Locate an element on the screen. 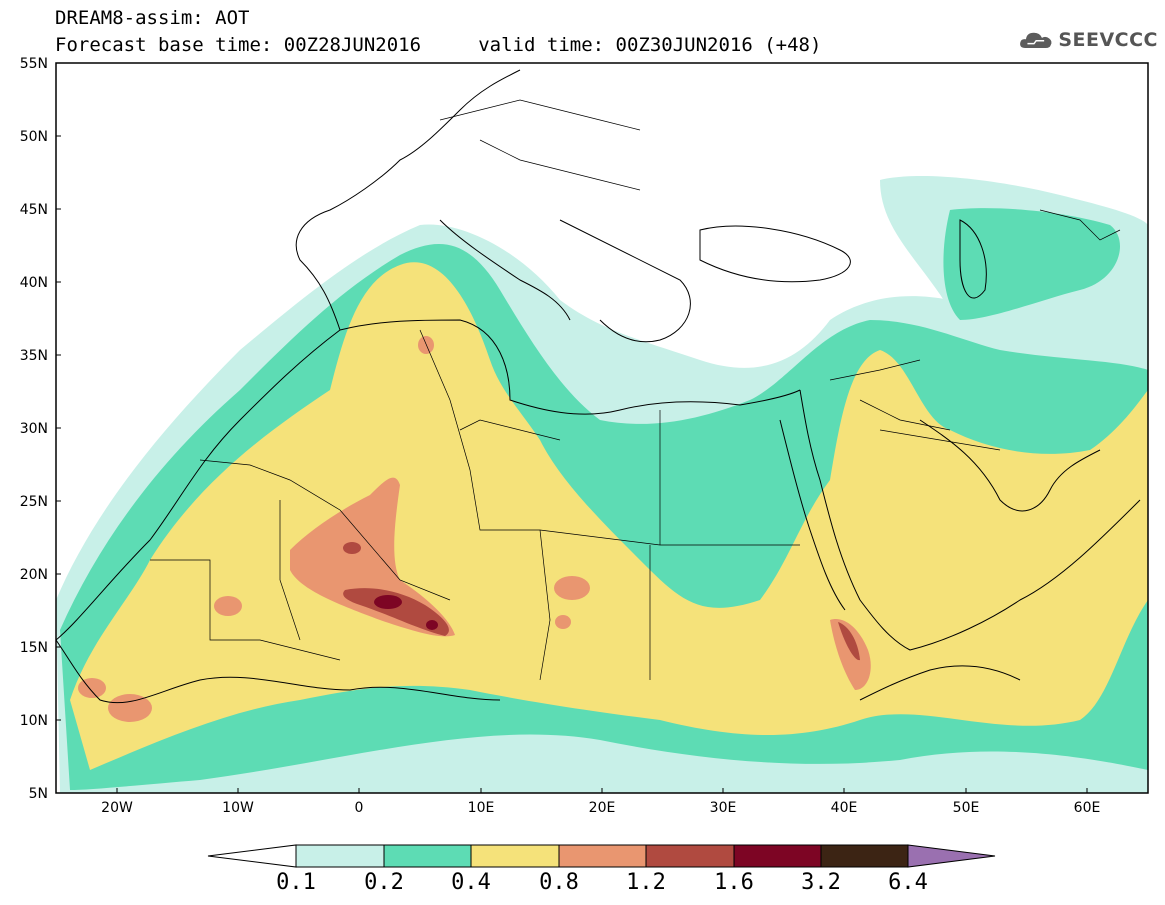 This screenshot has width=1165, height=905. colorbar-over-triangle is located at coordinates (951, 856).